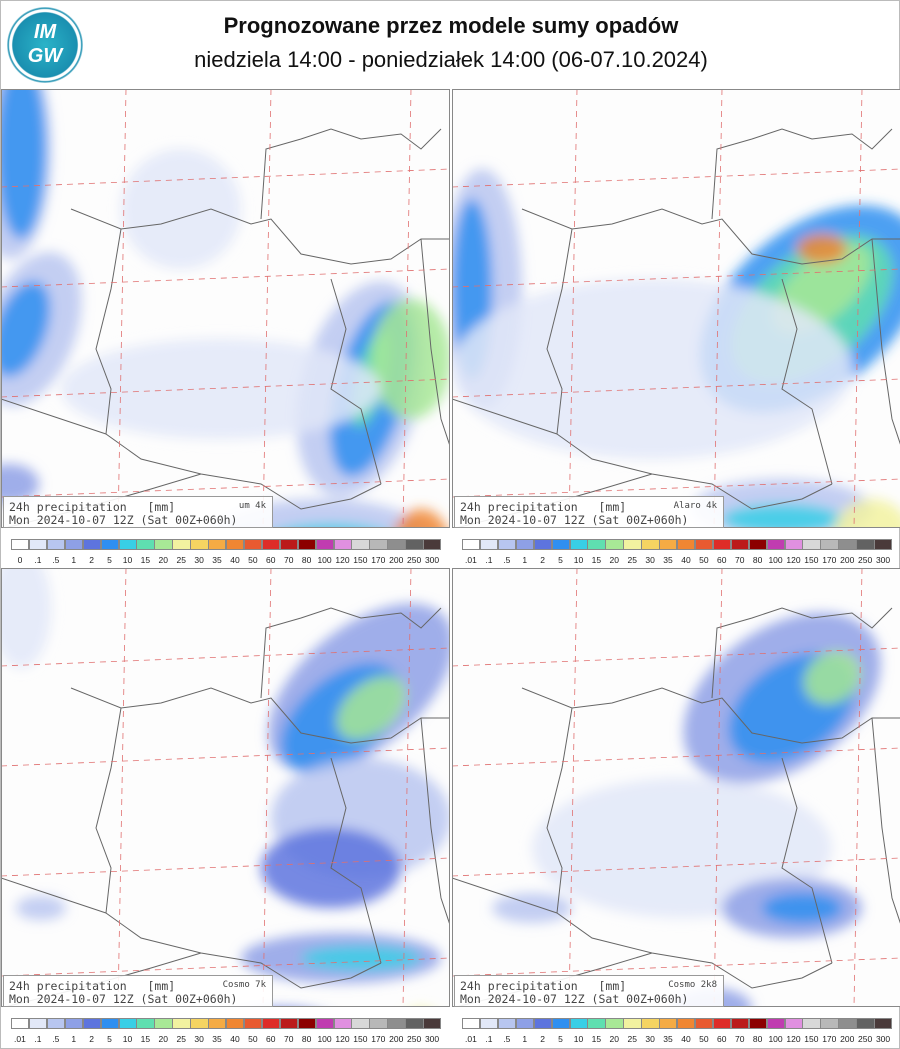 Image resolution: width=900 pixels, height=1049 pixels. Describe the element at coordinates (525, 560) in the screenshot. I see `scale-label: 1` at that location.